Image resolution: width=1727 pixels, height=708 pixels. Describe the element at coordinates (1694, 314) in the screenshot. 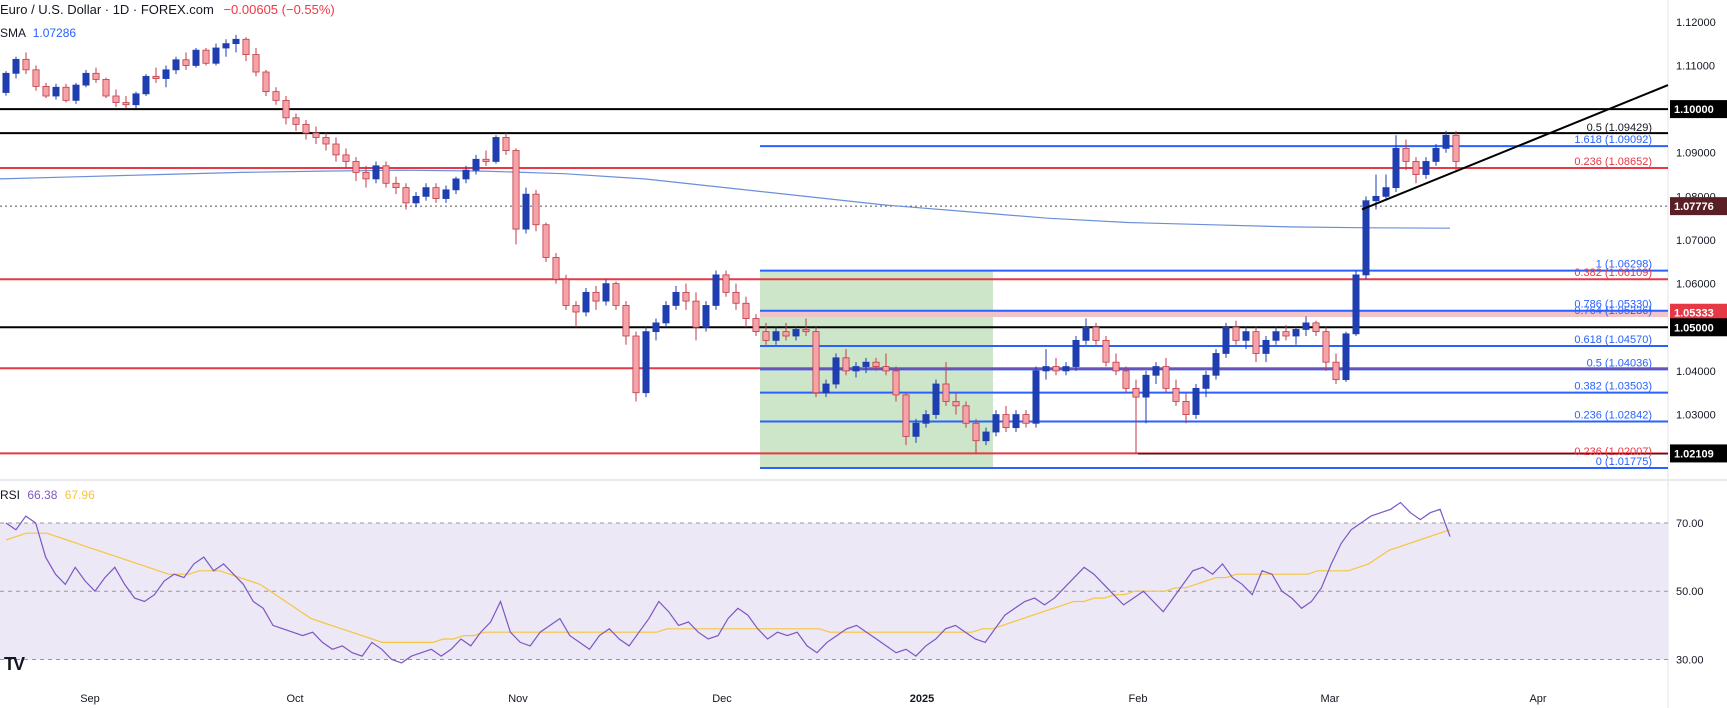

I see `price-tag-label-2: 1.05333` at that location.